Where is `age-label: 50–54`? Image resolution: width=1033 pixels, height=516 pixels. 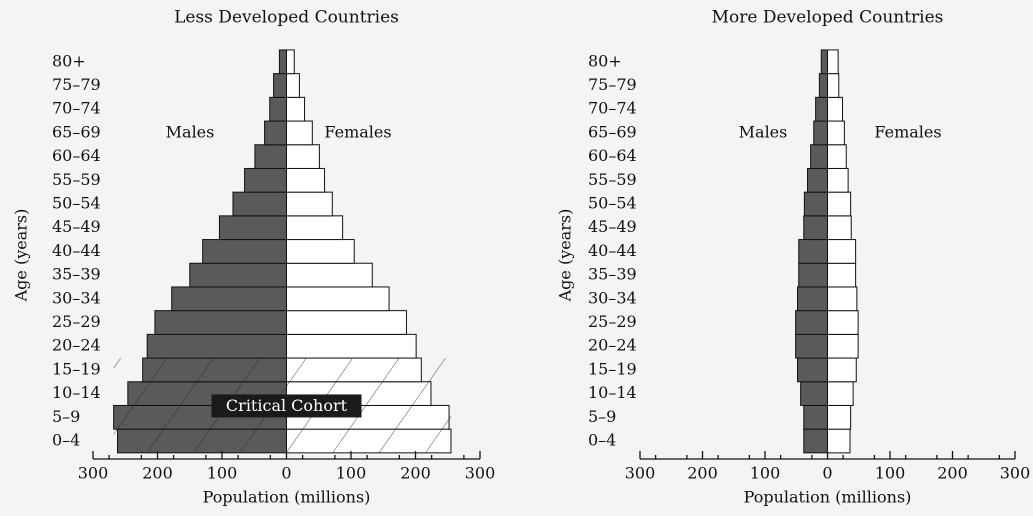
age-label: 50–54 is located at coordinates (76, 203).